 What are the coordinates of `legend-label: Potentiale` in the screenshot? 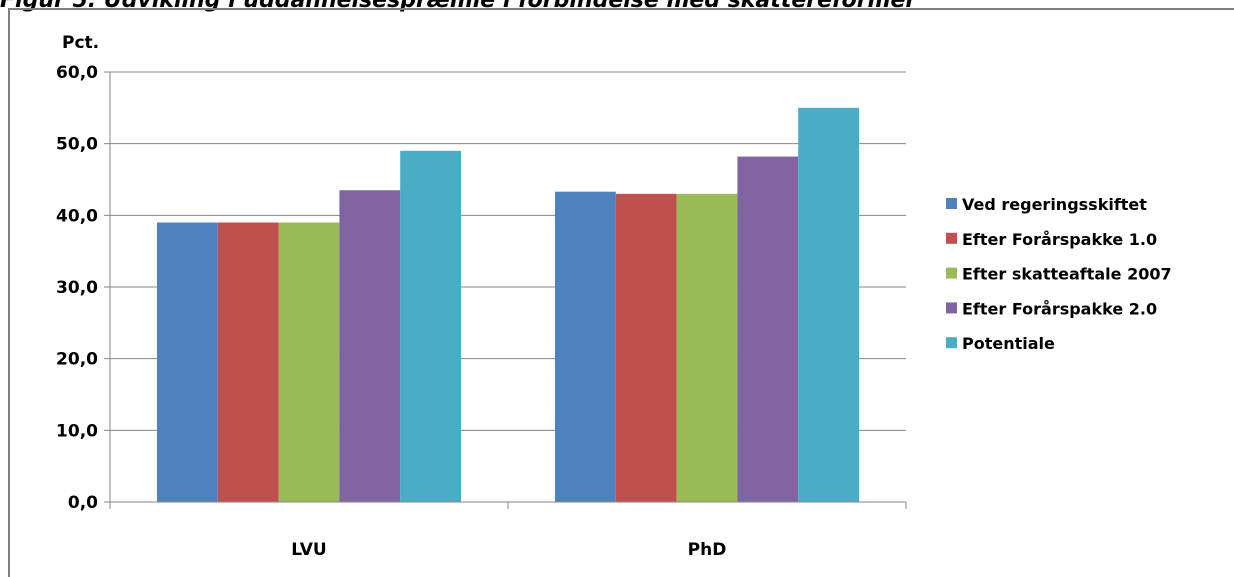 It's located at (1008, 343).